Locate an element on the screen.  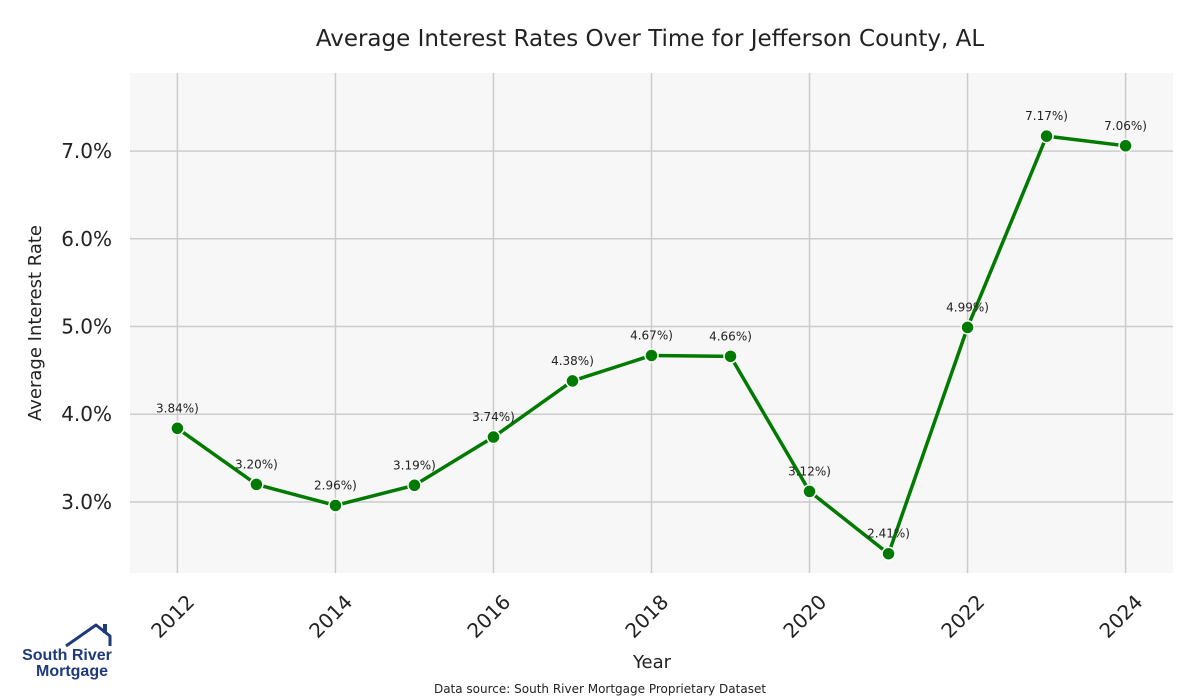
data-label: 7.17%) is located at coordinates (1046, 116).